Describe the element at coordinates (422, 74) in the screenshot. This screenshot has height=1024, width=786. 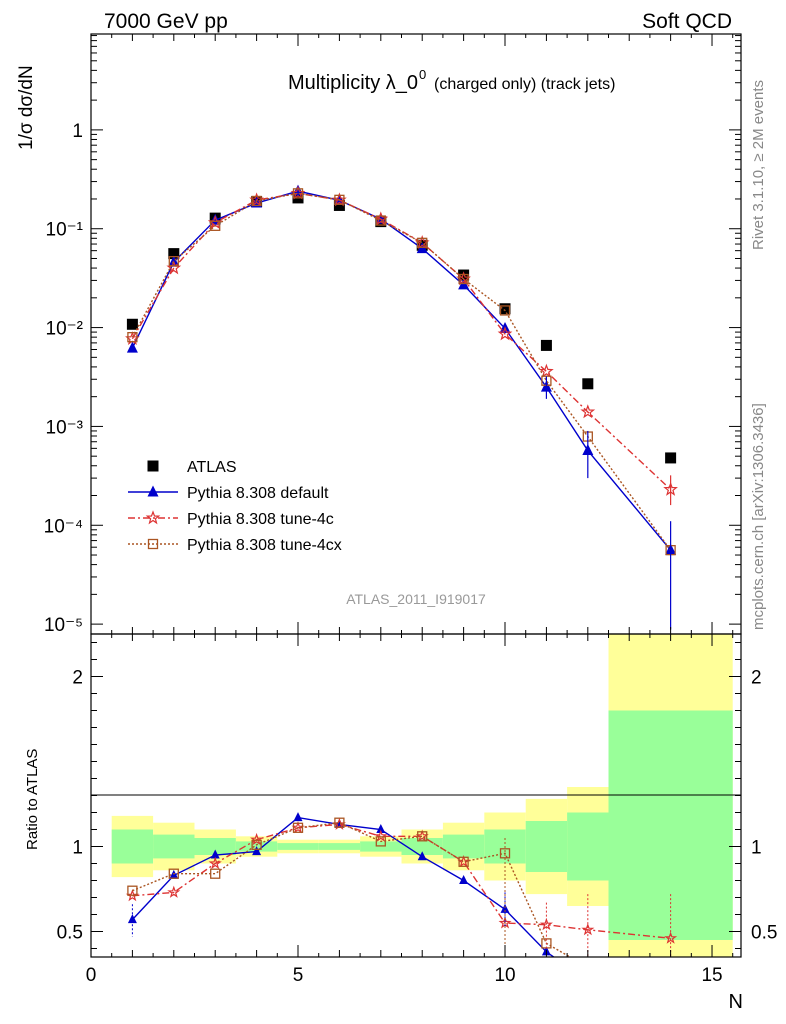
I see `chart-title-sup: 0` at that location.